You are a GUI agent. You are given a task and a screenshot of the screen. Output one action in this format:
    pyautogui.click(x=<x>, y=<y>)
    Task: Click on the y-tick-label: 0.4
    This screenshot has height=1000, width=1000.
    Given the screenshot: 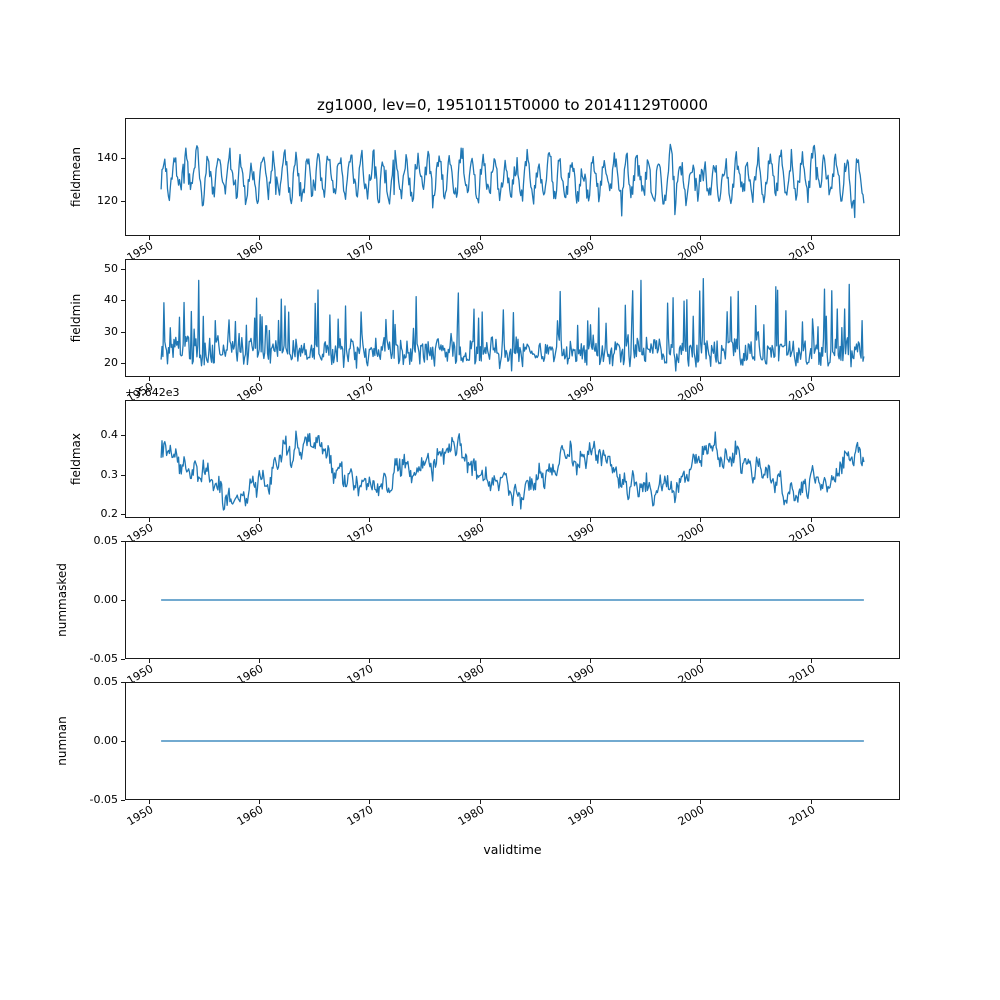 What is the action you would take?
    pyautogui.click(x=109, y=435)
    